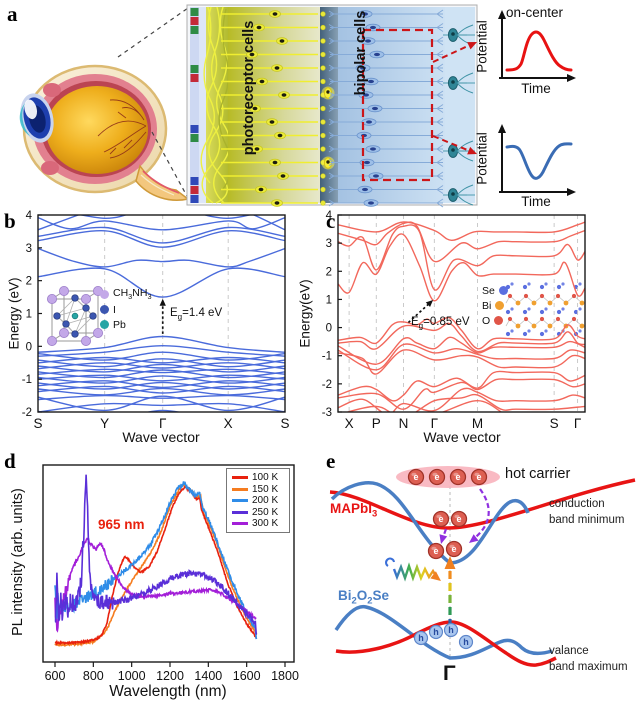  Describe the element at coordinates (161, 313) in the screenshot. I see `bands` at that location.